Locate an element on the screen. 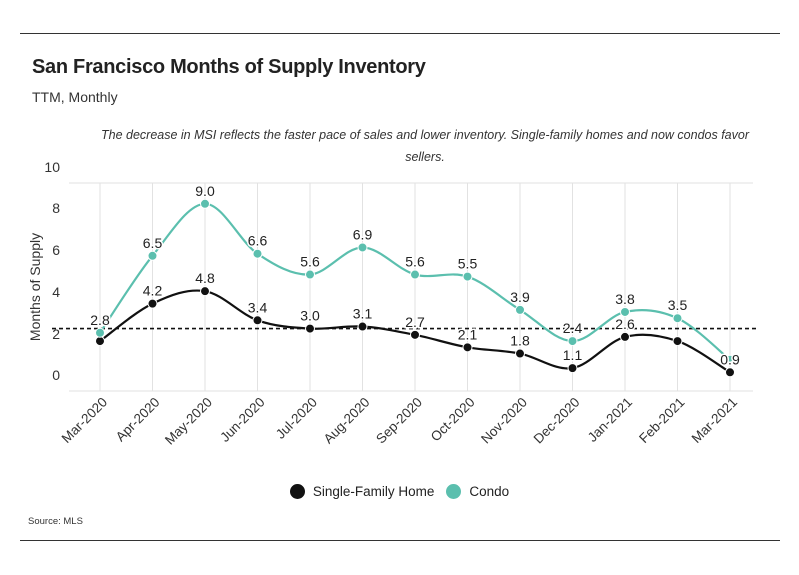 The height and width of the screenshot is (575, 799). data-label-single-family: 3.0 is located at coordinates (310, 316).